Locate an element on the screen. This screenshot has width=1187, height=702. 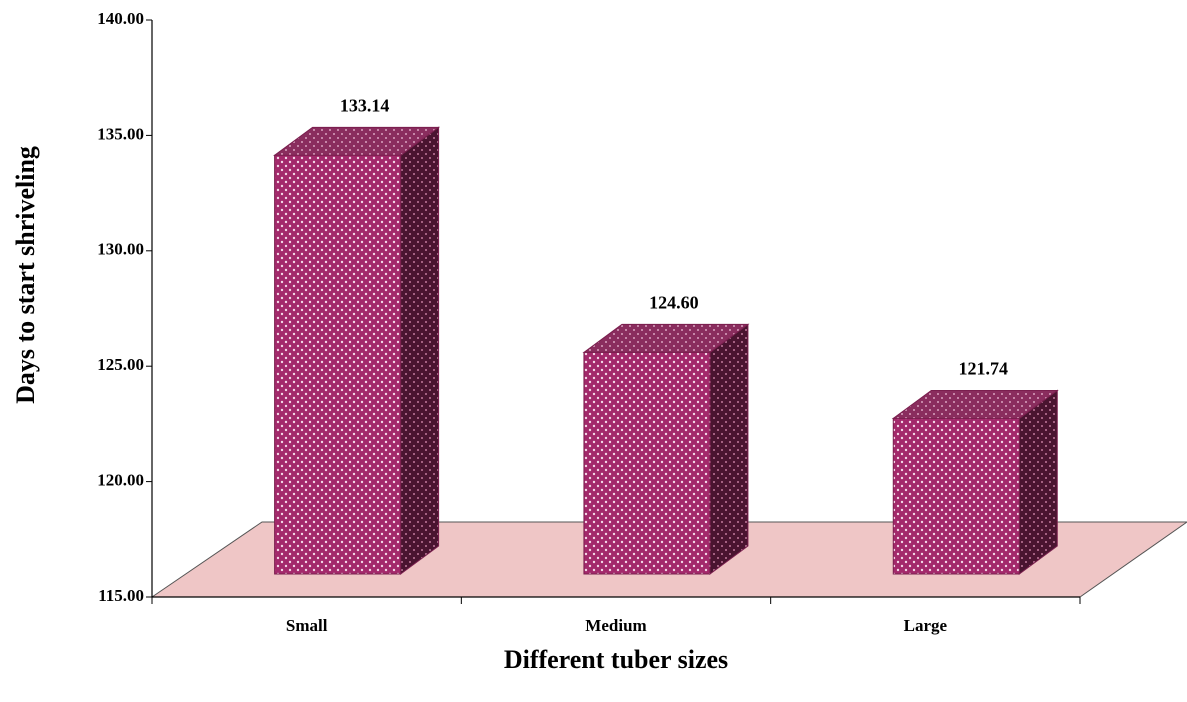
y-axis-title: Days to start shriveling is located at coordinates (25, 275).